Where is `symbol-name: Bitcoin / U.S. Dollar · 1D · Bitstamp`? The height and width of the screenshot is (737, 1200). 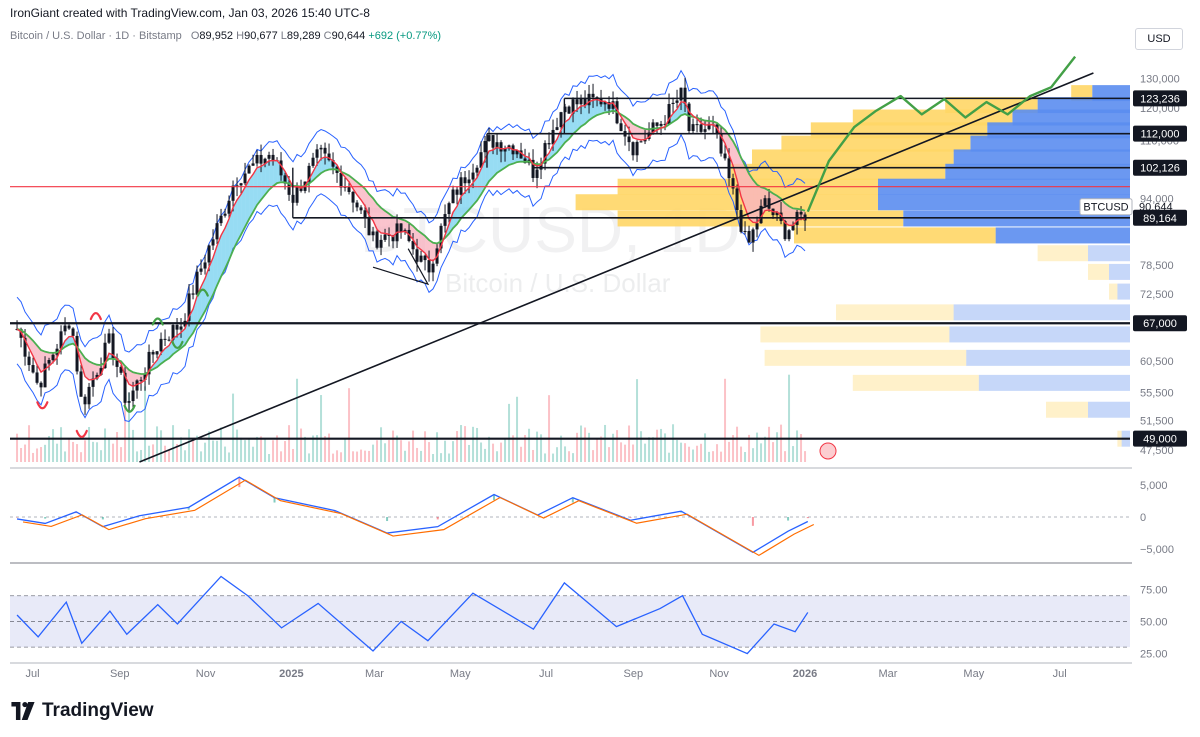
symbol-name: Bitcoin / U.S. Dollar · 1D · Bitstamp is located at coordinates (96, 36).